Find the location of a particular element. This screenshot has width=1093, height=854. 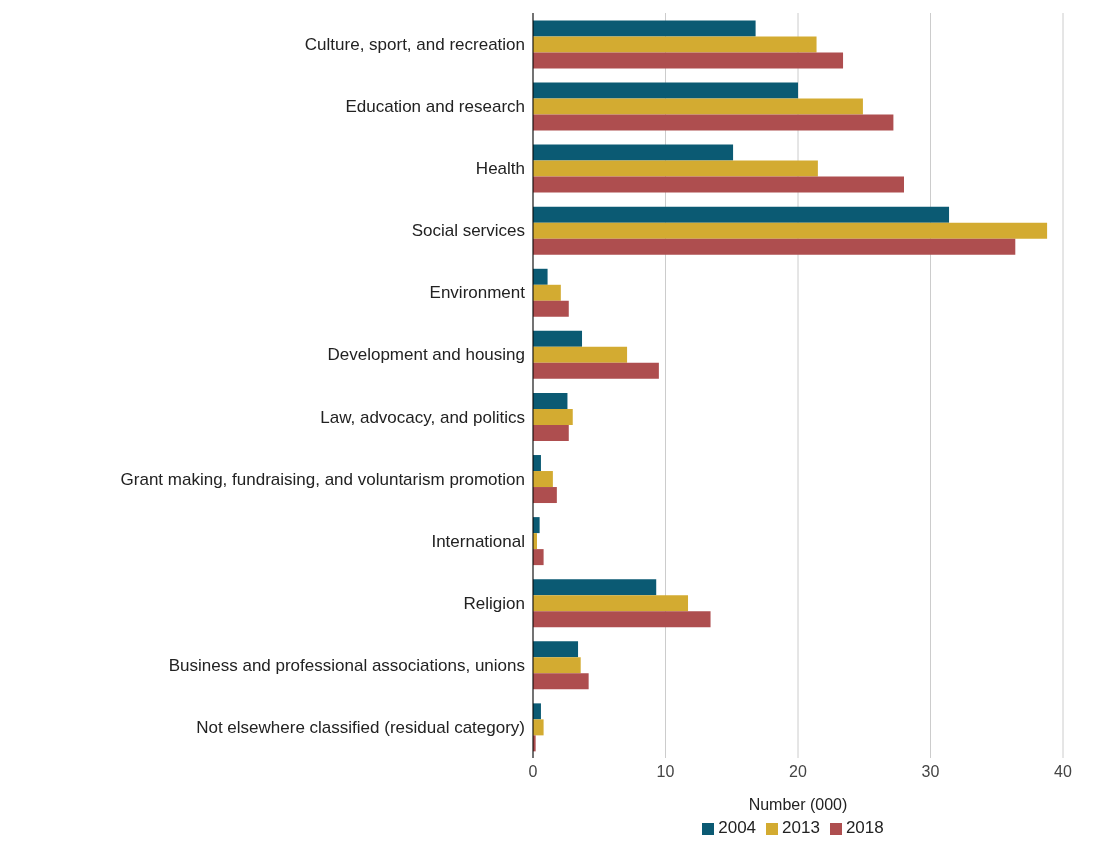

x-tick-label: 40 is located at coordinates (1063, 772).